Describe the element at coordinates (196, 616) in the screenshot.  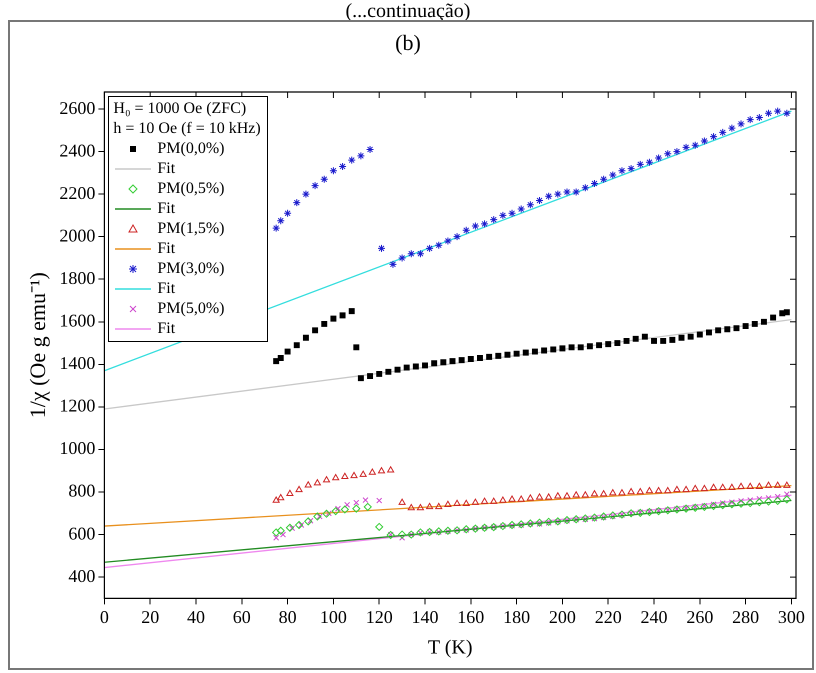
I see `x-tick-label: 40` at that location.